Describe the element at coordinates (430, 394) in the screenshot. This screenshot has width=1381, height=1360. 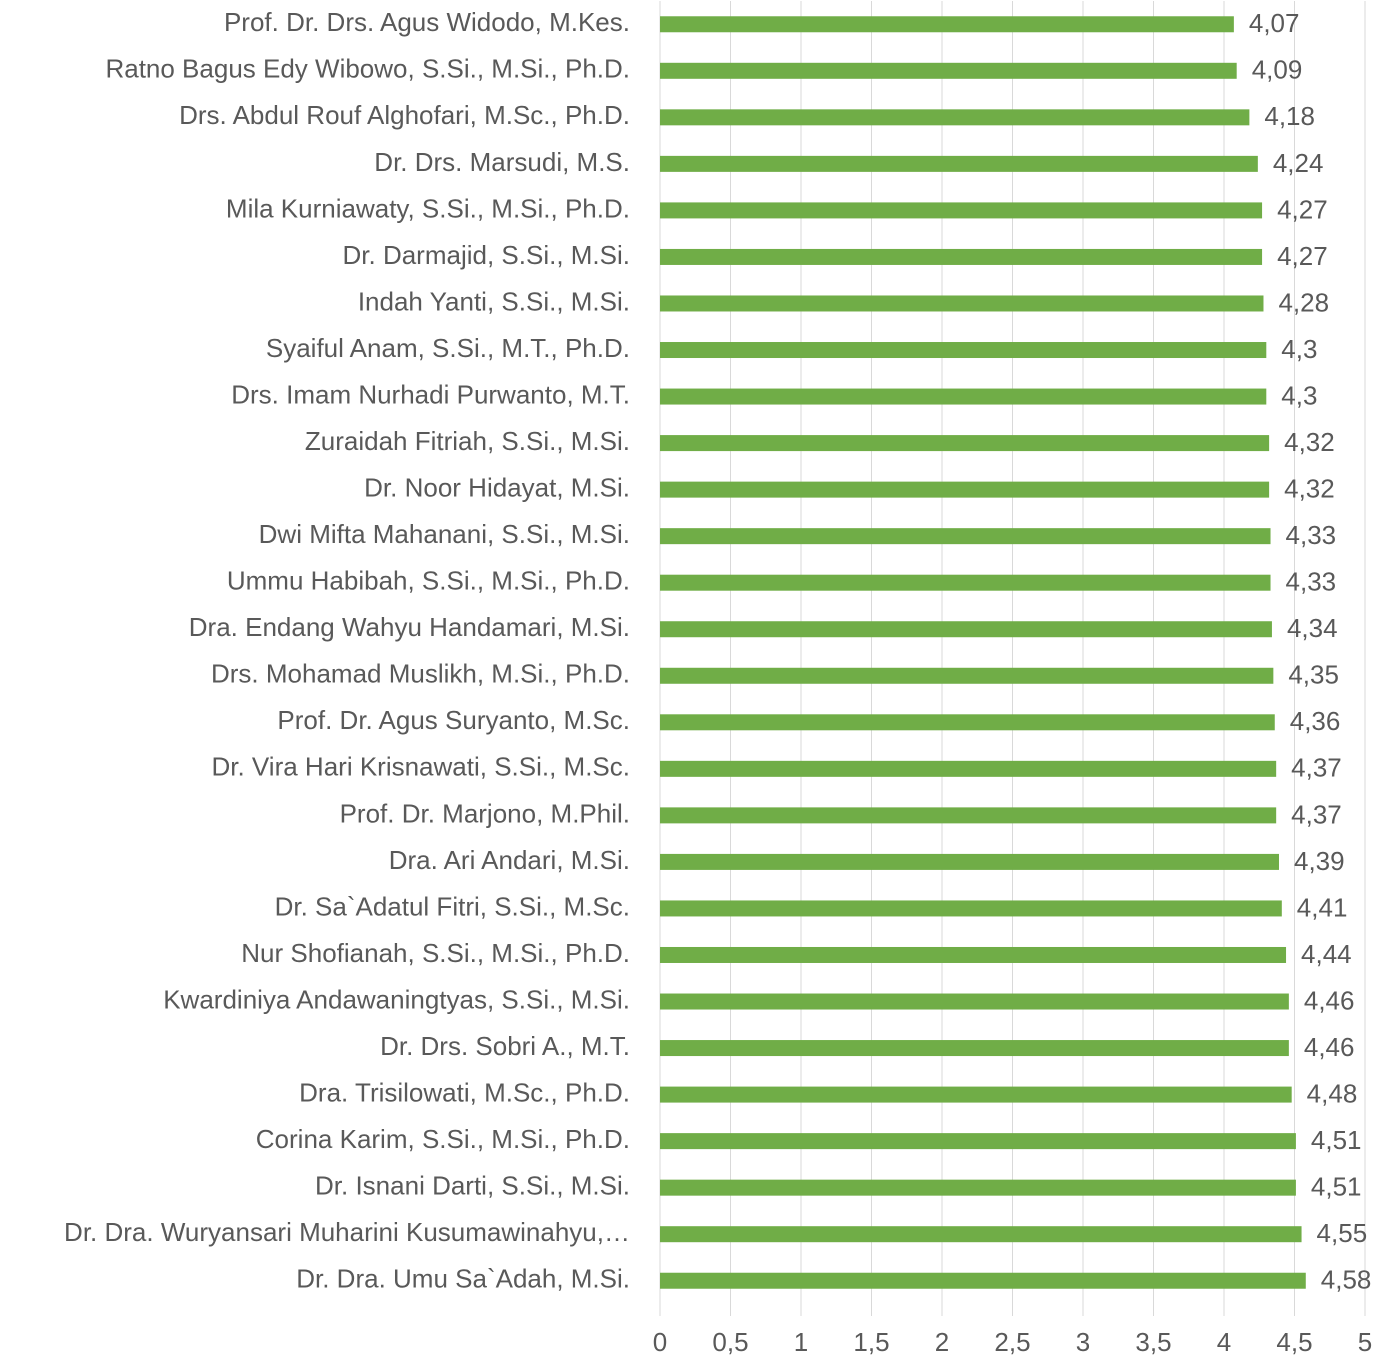
I see `y-tick-label: Drs. Imam Nurhadi Purwanto, M.T.` at that location.